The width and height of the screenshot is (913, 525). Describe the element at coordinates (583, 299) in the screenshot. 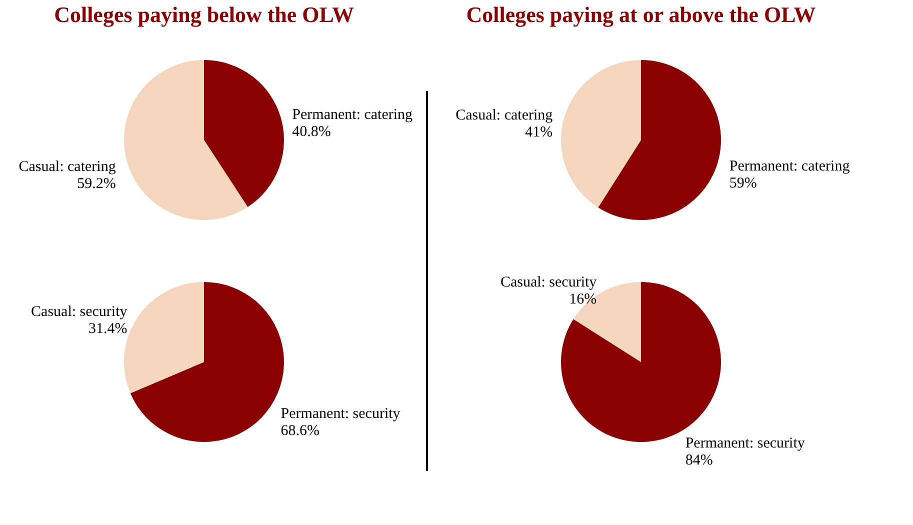

I see `data-label: 16%` at that location.